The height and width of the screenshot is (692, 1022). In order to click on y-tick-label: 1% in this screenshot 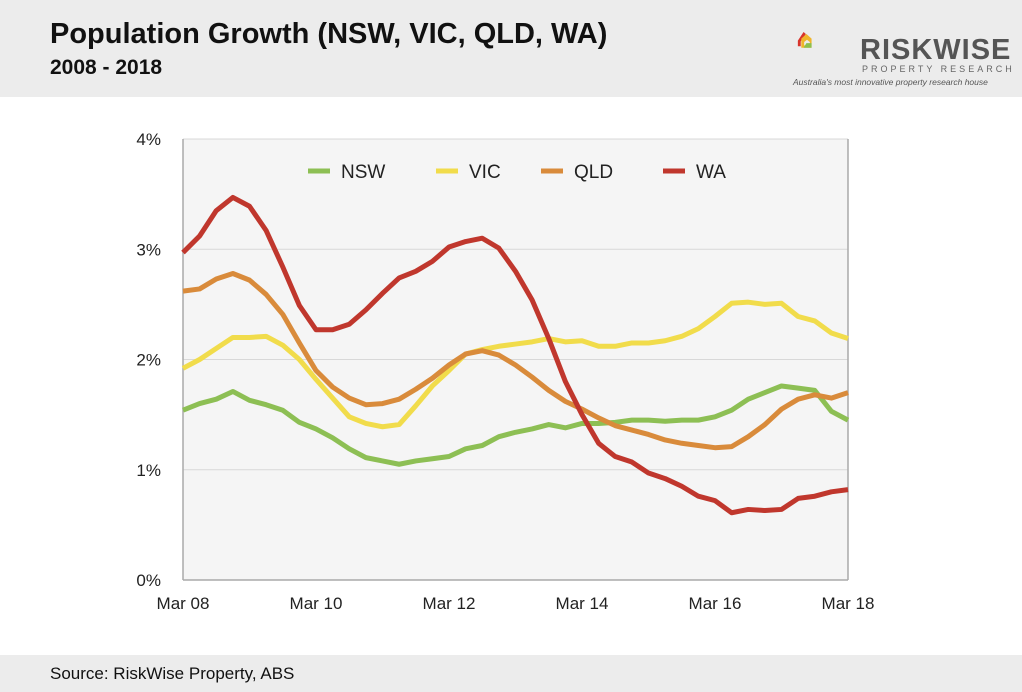, I will do `click(148, 470)`.